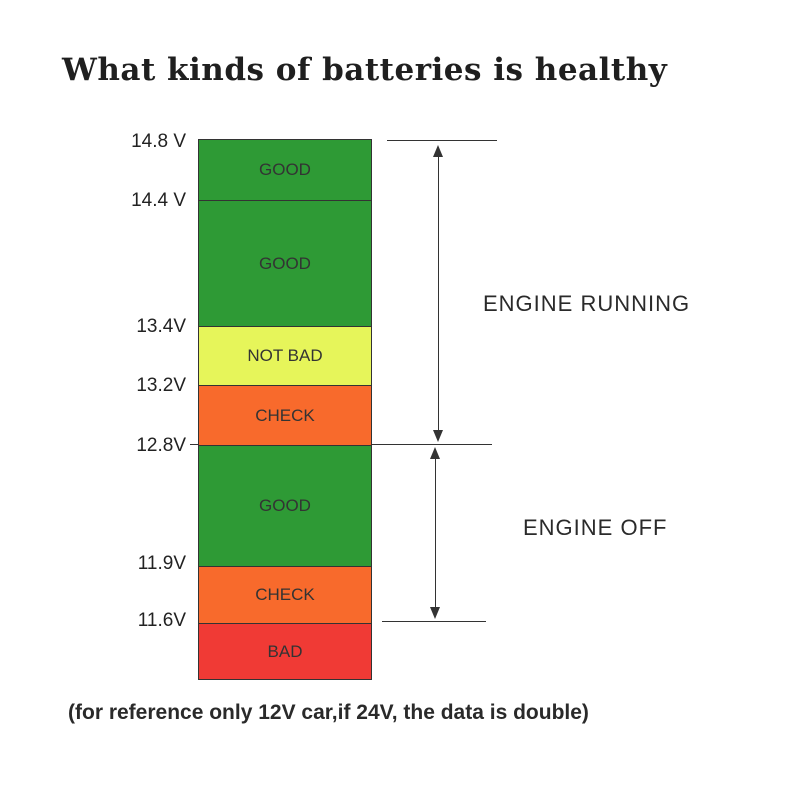 This screenshot has height=800, width=800. Describe the element at coordinates (161, 620) in the screenshot. I see `tick-label: 11.6V` at that location.